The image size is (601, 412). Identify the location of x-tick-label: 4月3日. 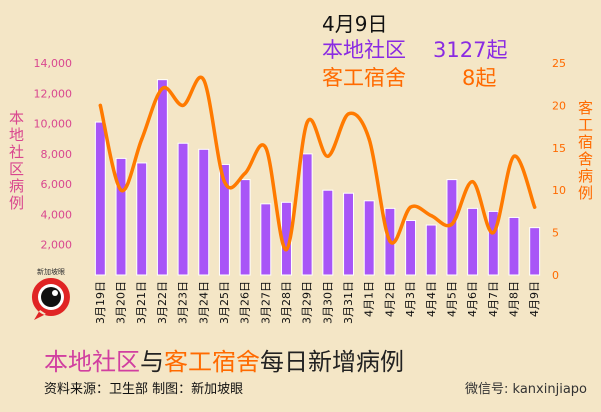
(410, 299).